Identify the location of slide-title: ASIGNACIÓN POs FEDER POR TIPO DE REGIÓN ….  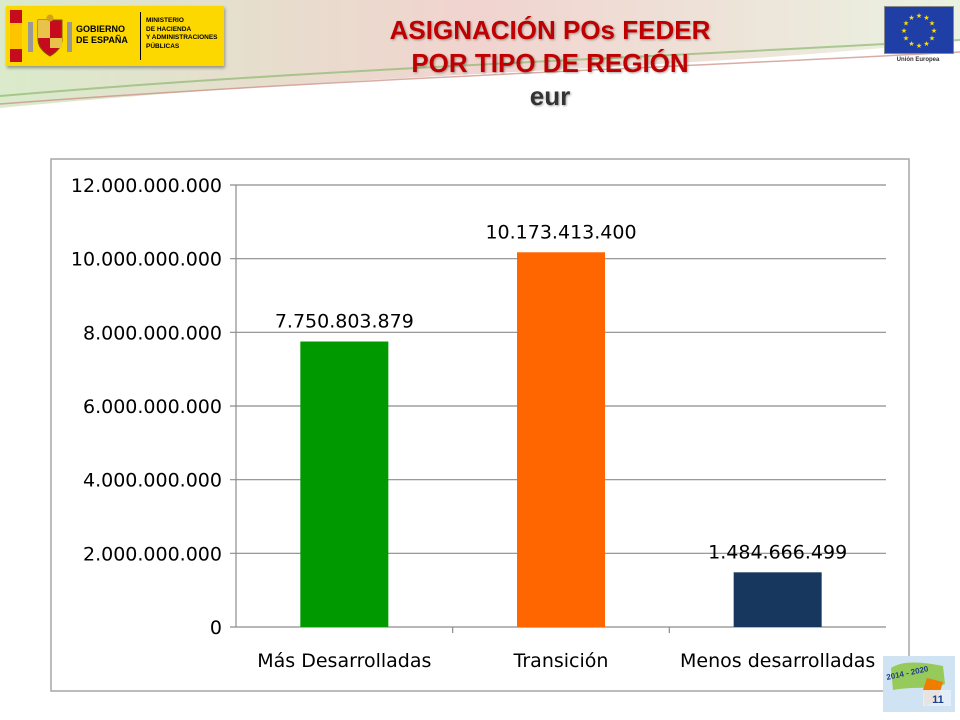
(550, 63).